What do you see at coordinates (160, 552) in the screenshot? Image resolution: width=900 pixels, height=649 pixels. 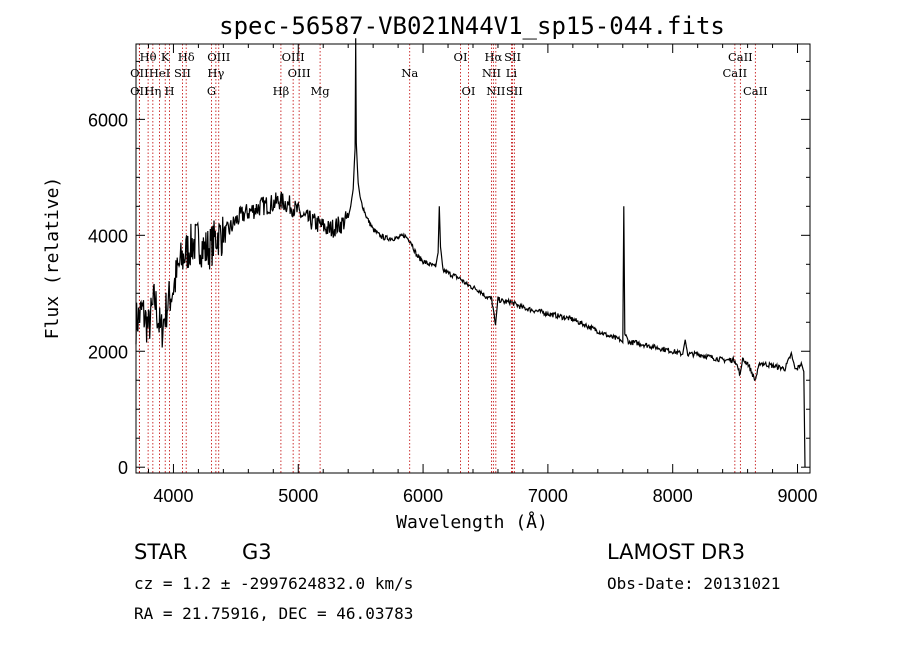 I see `object-class: STAR` at bounding box center [160, 552].